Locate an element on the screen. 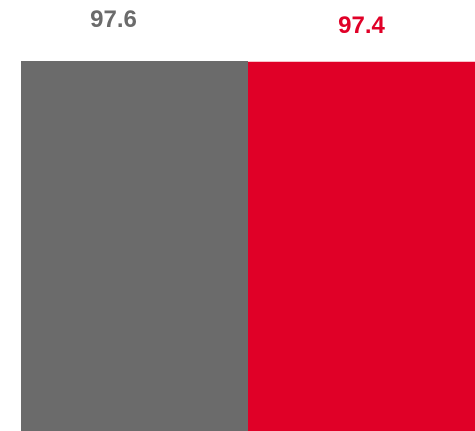 The width and height of the screenshot is (475, 431). value-label-2: 97.4 is located at coordinates (361, 25).